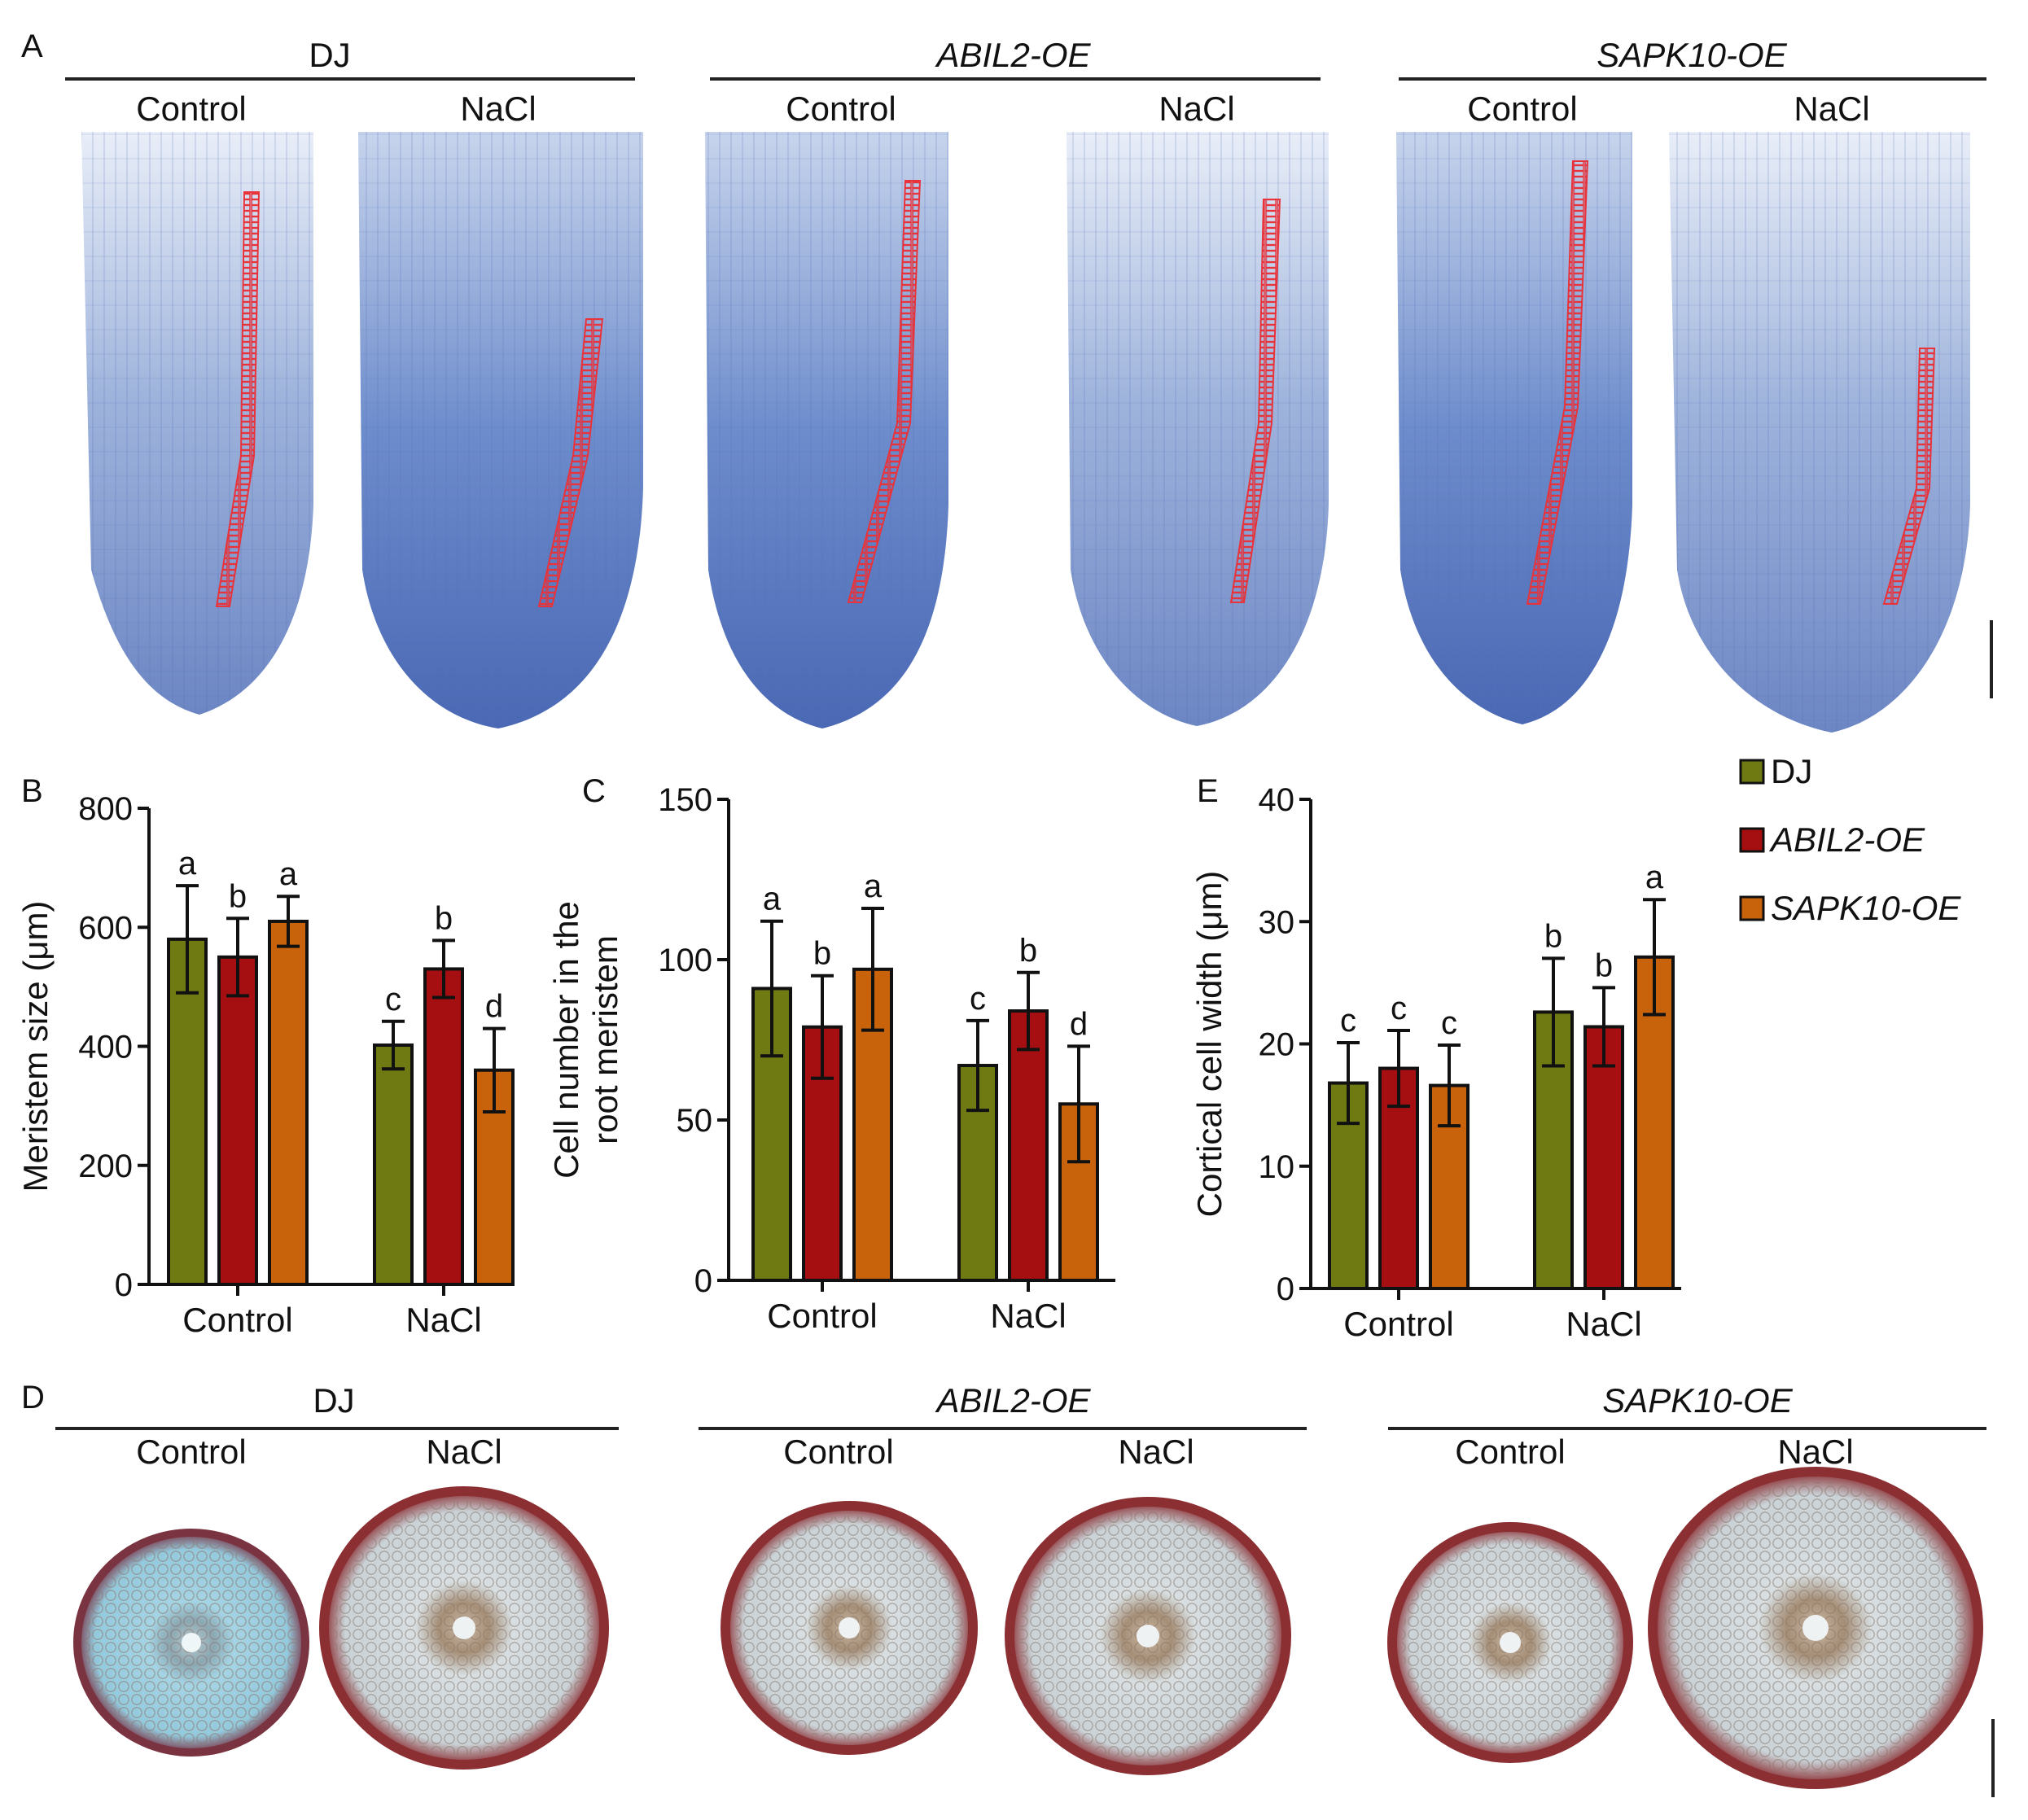  Describe the element at coordinates (187, 1111) in the screenshot. I see `bar-dj-control` at that location.